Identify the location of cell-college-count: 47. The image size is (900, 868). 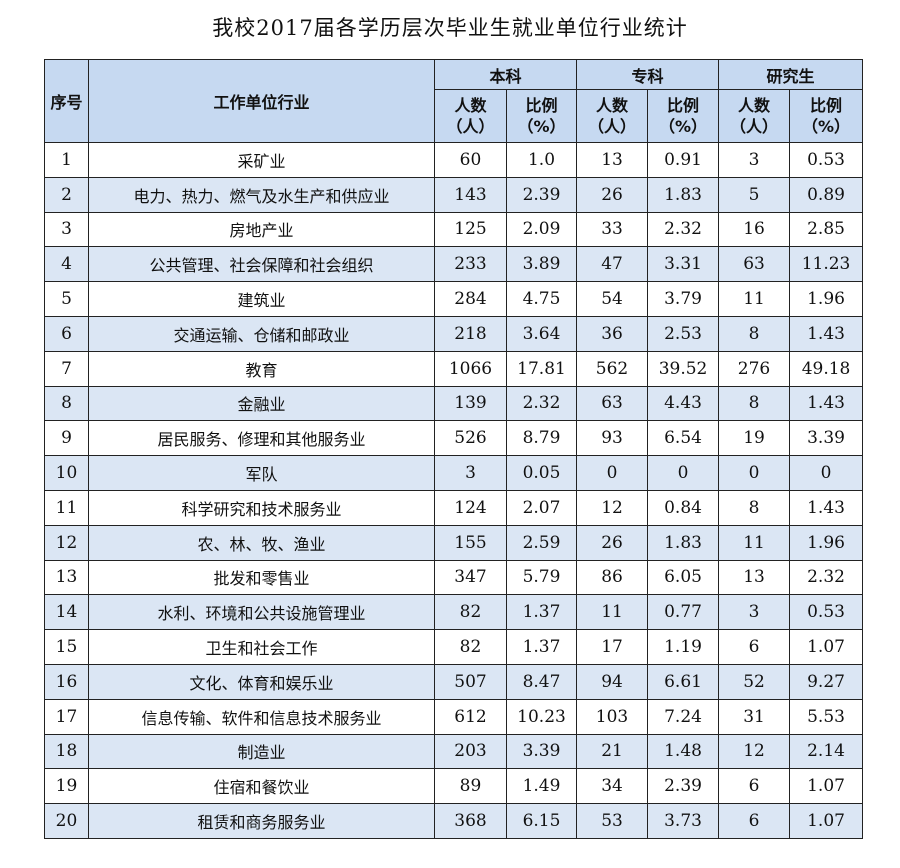
(612, 264).